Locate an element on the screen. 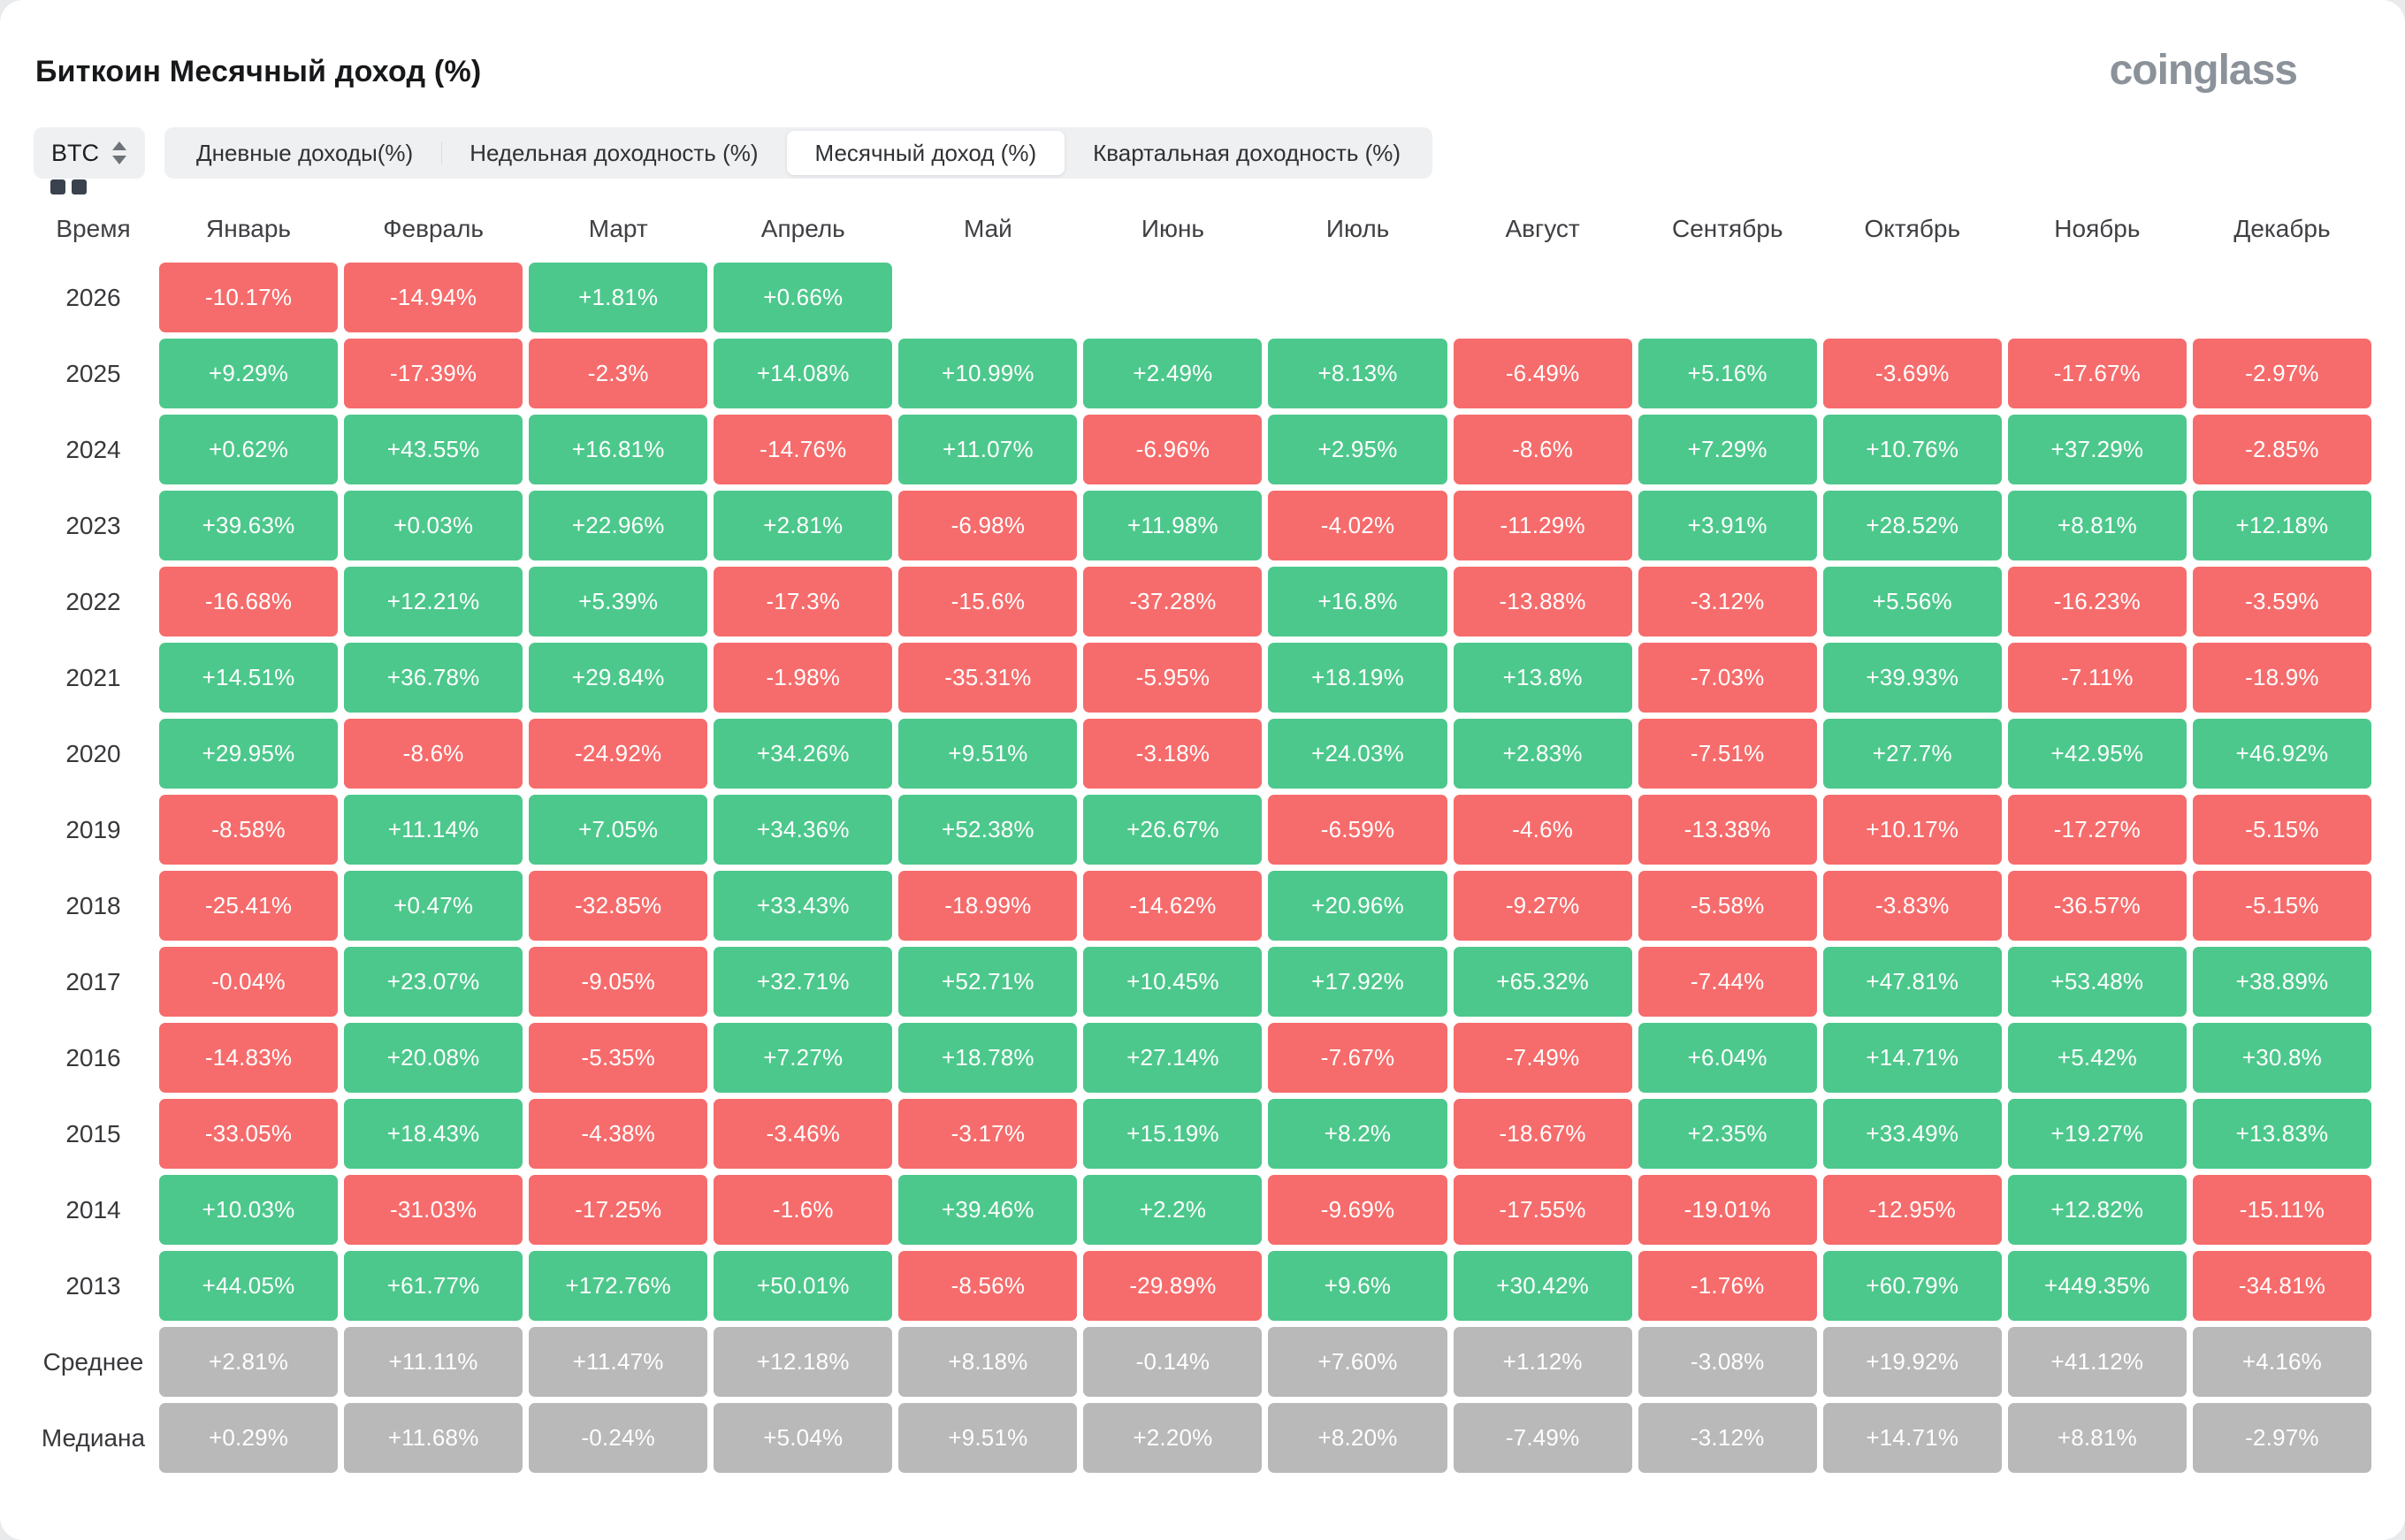 The height and width of the screenshot is (1540, 2405). return-cell: +11.68% is located at coordinates (433, 1438).